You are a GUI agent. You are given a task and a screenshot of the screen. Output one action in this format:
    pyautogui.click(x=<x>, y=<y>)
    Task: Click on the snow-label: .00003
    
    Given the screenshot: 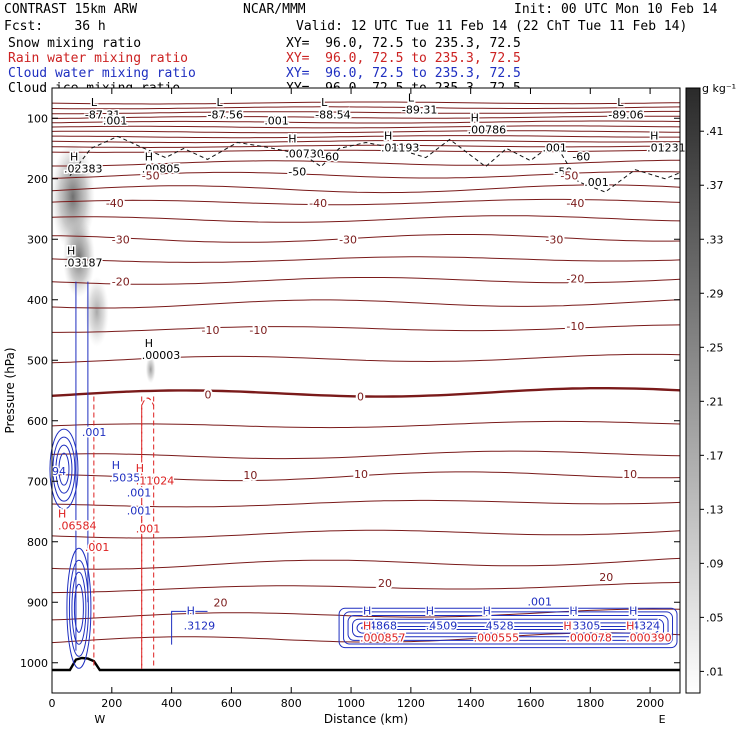 What is the action you would take?
    pyautogui.click(x=161, y=355)
    